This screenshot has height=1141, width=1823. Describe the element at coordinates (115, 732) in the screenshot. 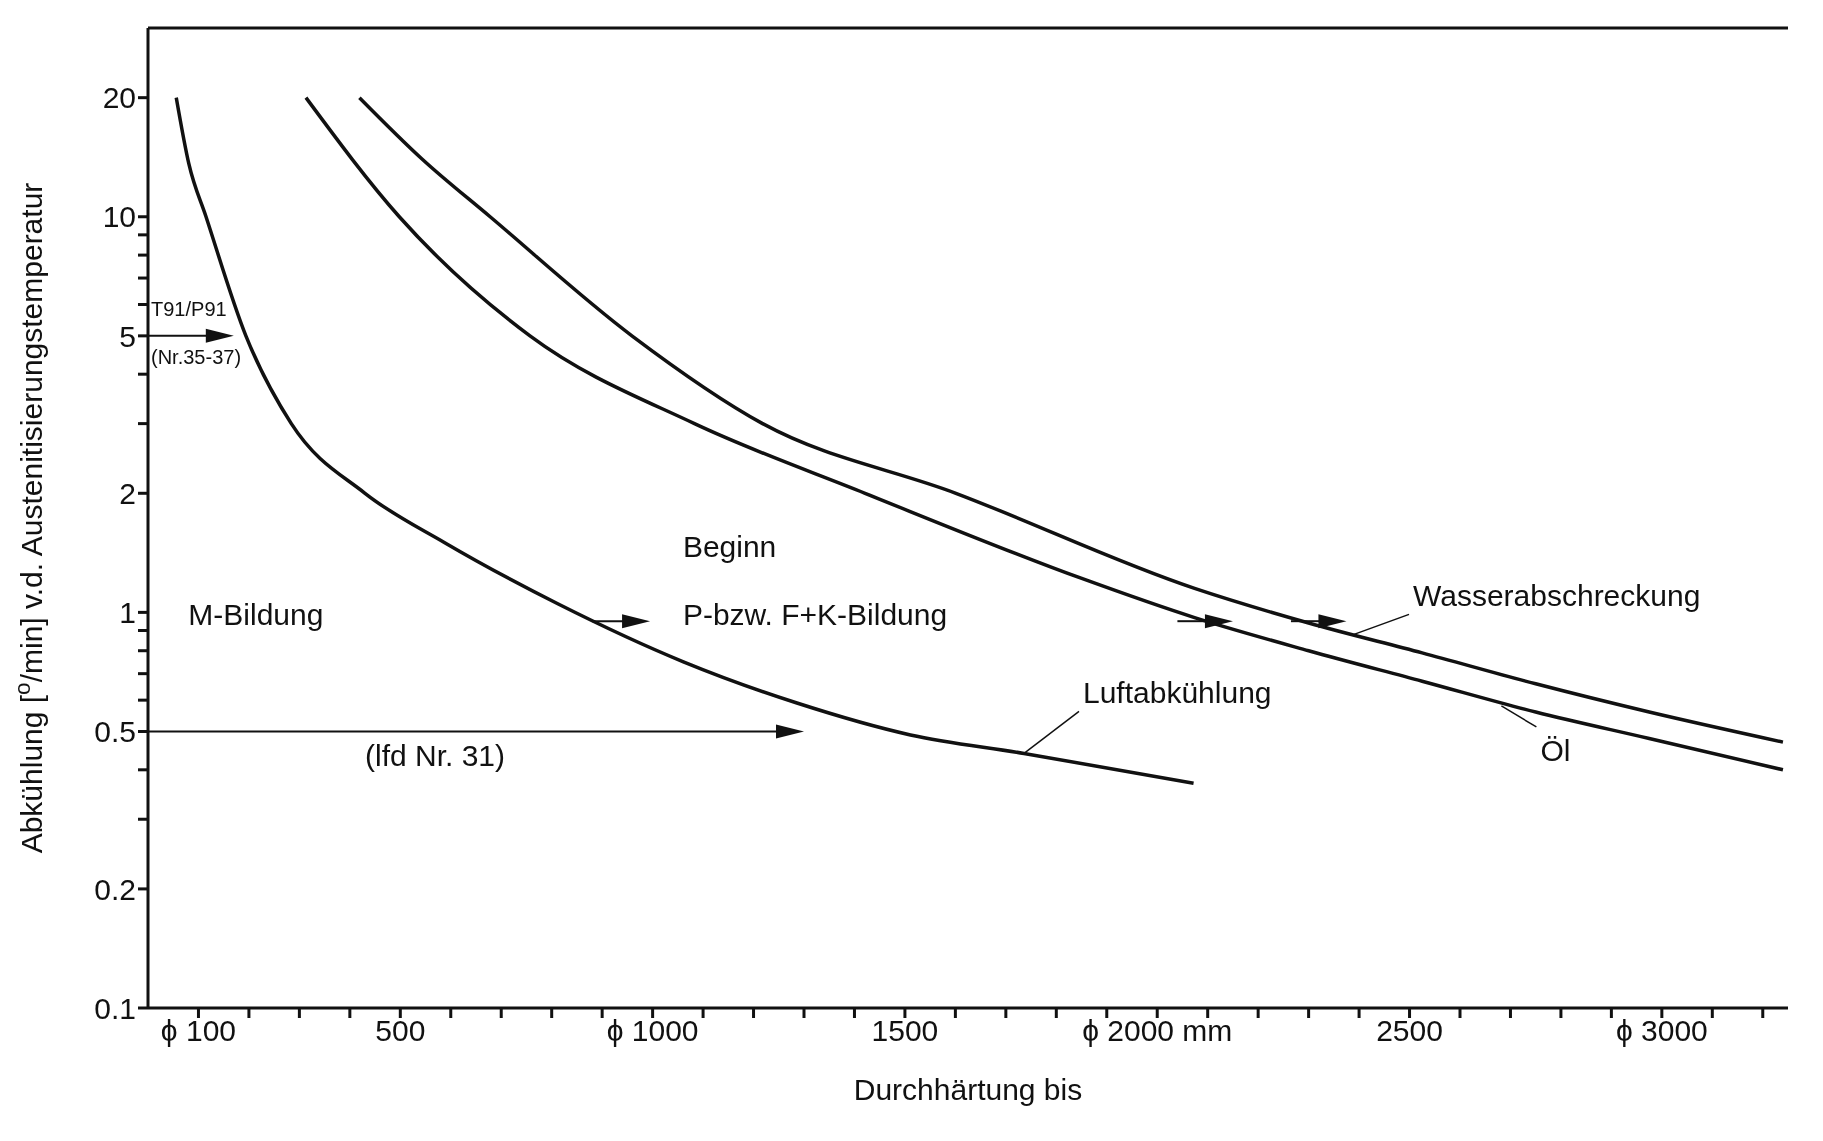

I see `y-tick-label: 0.5` at that location.